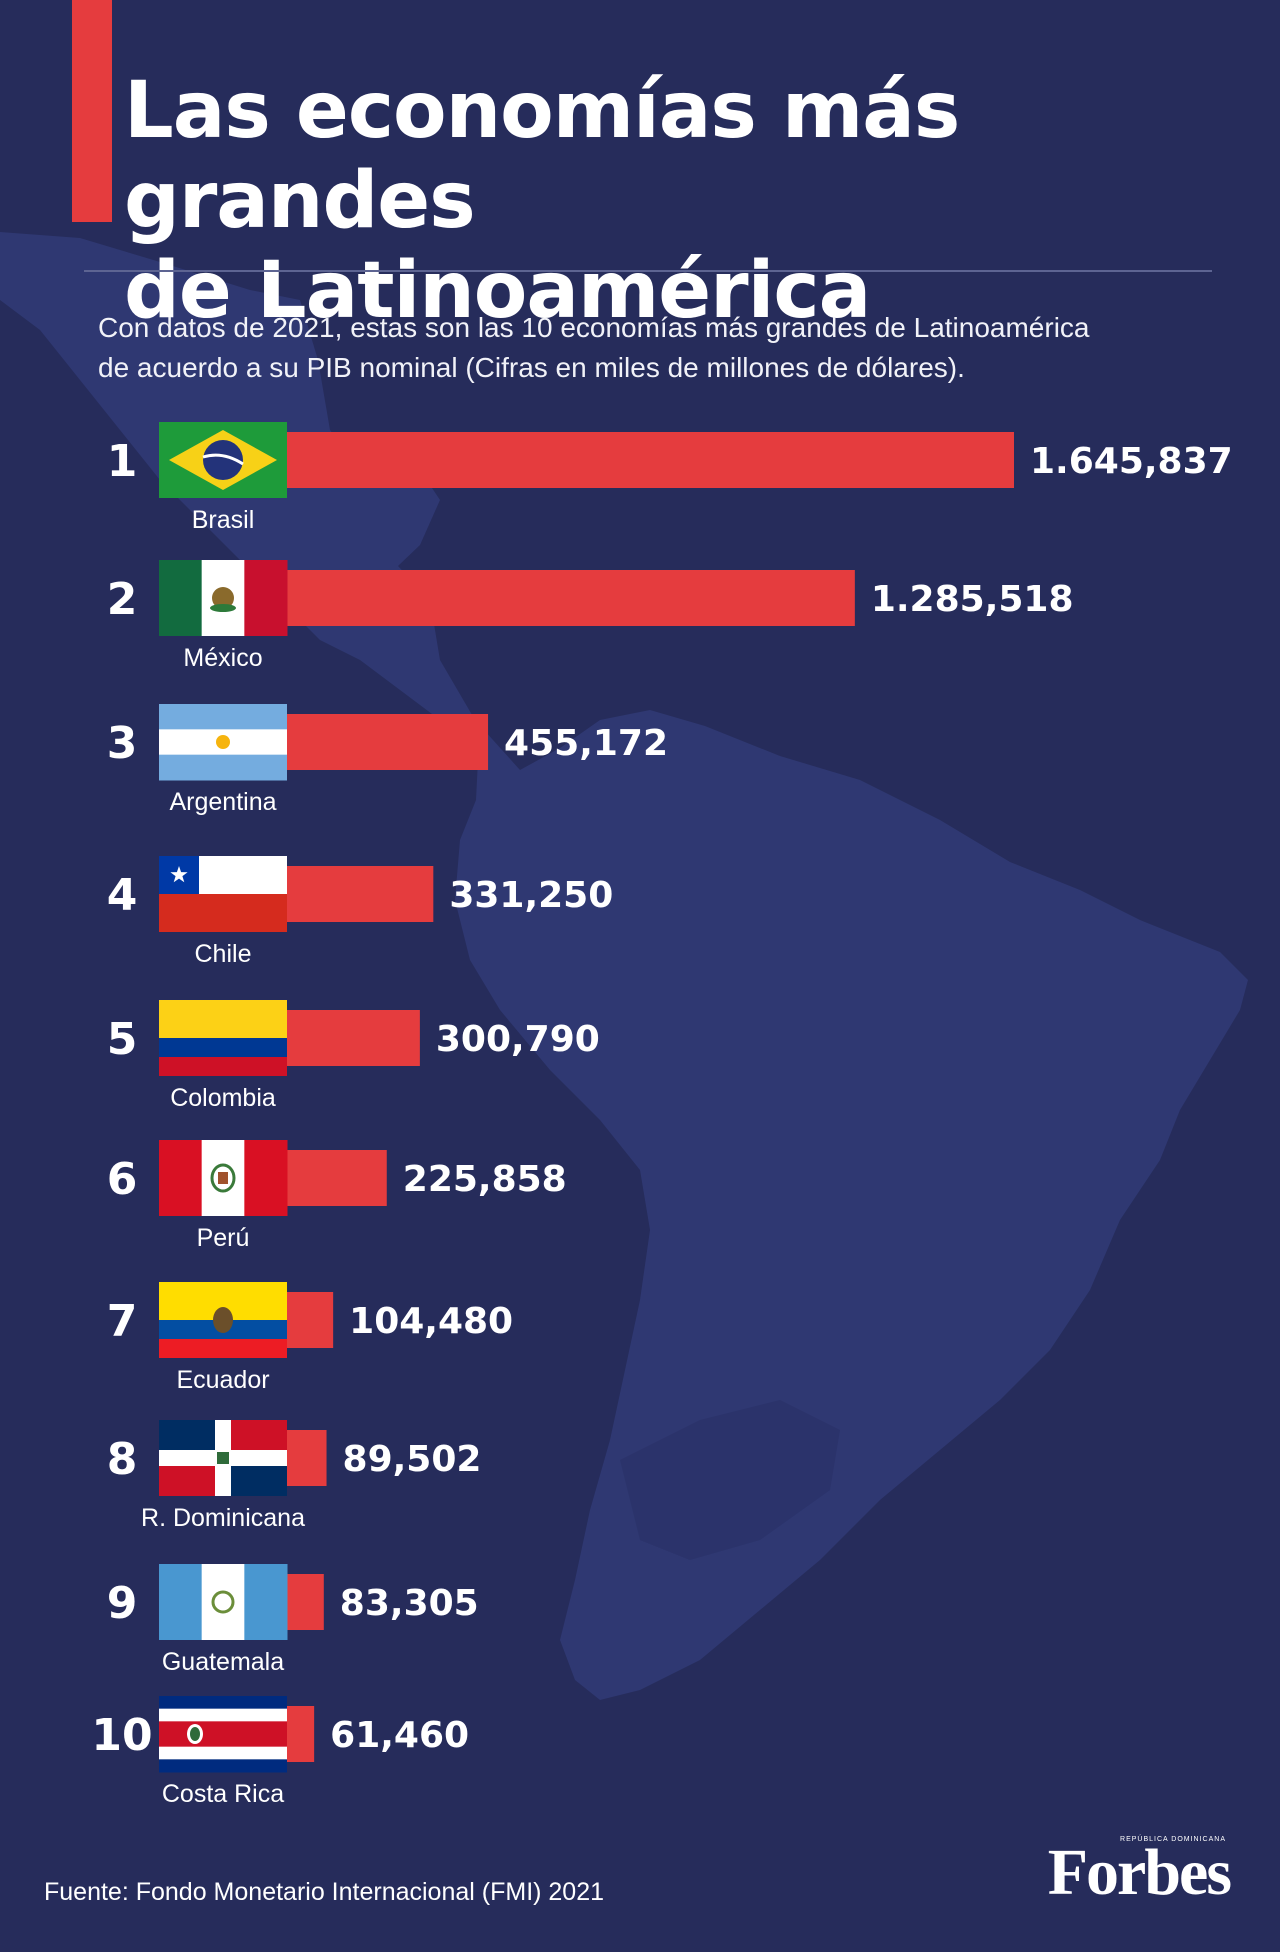 The width and height of the screenshot is (1280, 1952). What do you see at coordinates (412, 1459) in the screenshot?
I see `value-label: 89,502` at bounding box center [412, 1459].